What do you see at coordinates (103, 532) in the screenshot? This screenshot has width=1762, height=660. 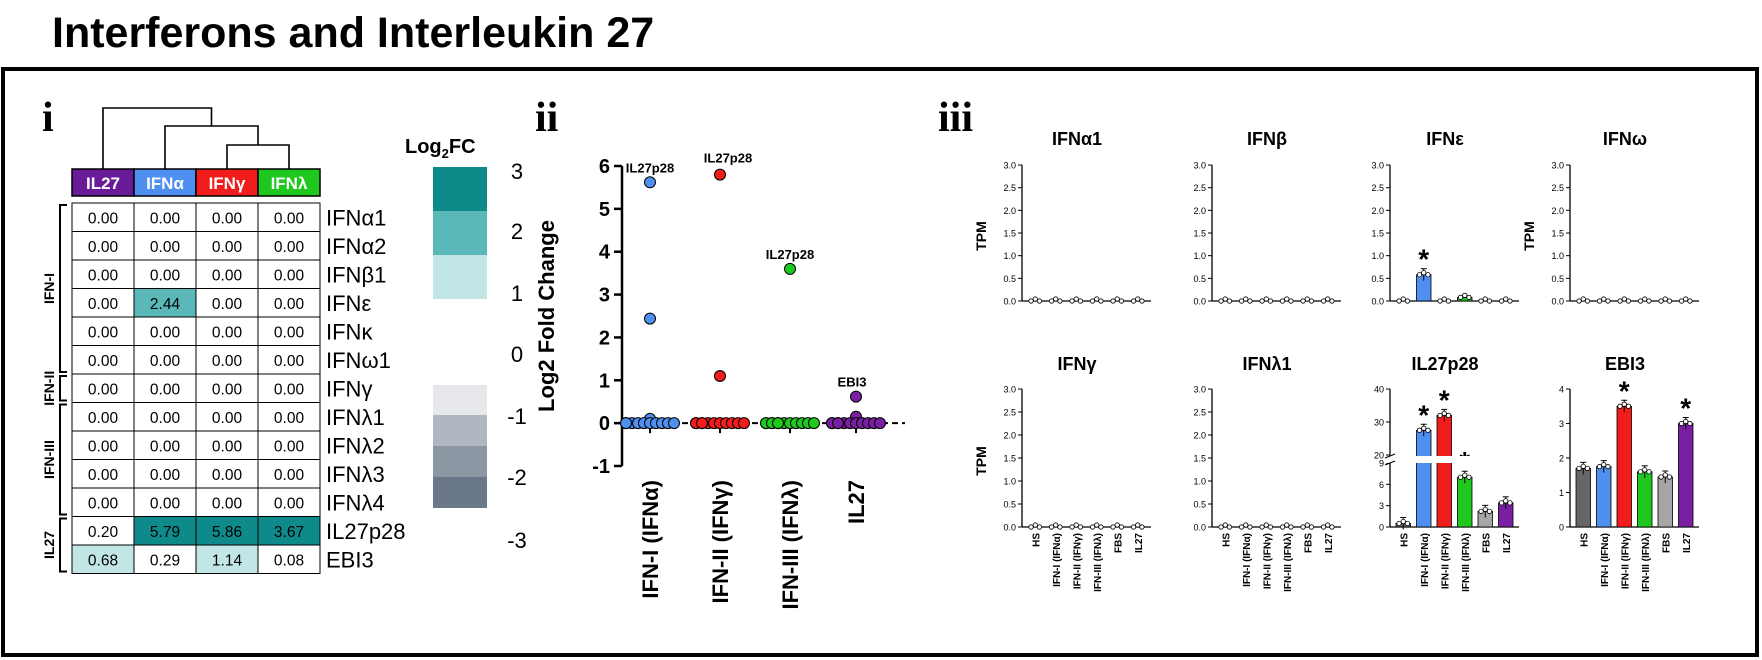 I see `heatmap-cell-value: 0.20` at bounding box center [103, 532].